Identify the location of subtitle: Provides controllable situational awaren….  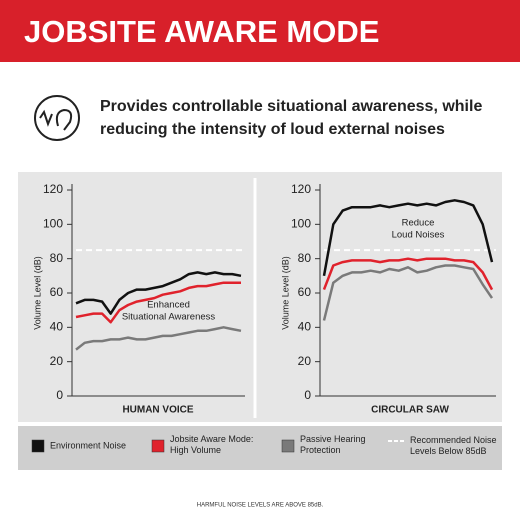
(291, 106).